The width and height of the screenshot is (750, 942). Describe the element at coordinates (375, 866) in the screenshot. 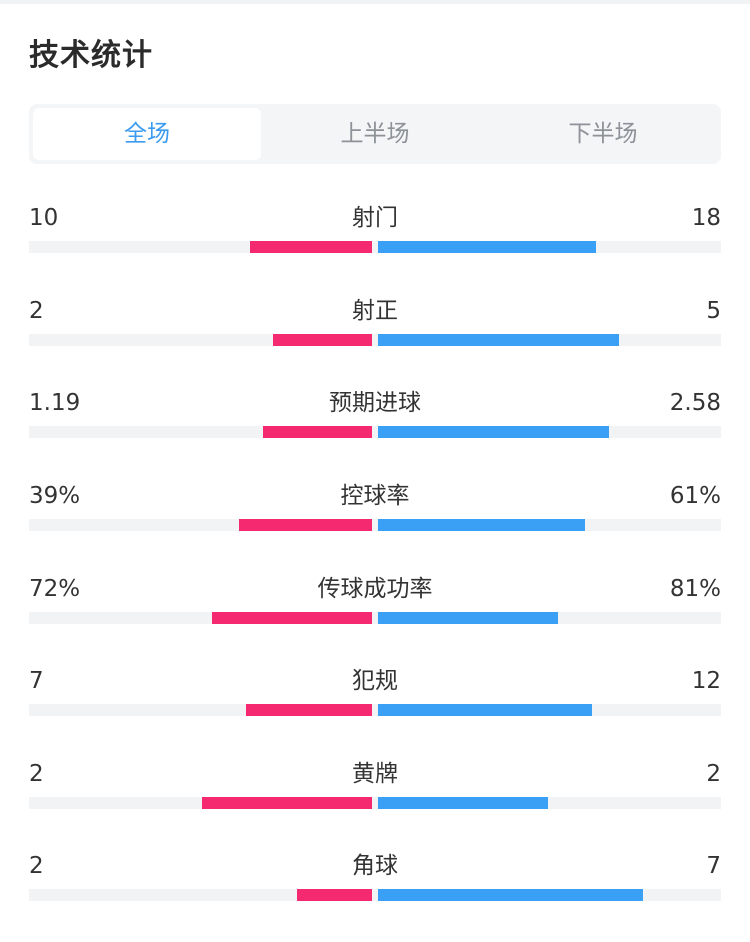

I see `stat-label: 角球` at that location.